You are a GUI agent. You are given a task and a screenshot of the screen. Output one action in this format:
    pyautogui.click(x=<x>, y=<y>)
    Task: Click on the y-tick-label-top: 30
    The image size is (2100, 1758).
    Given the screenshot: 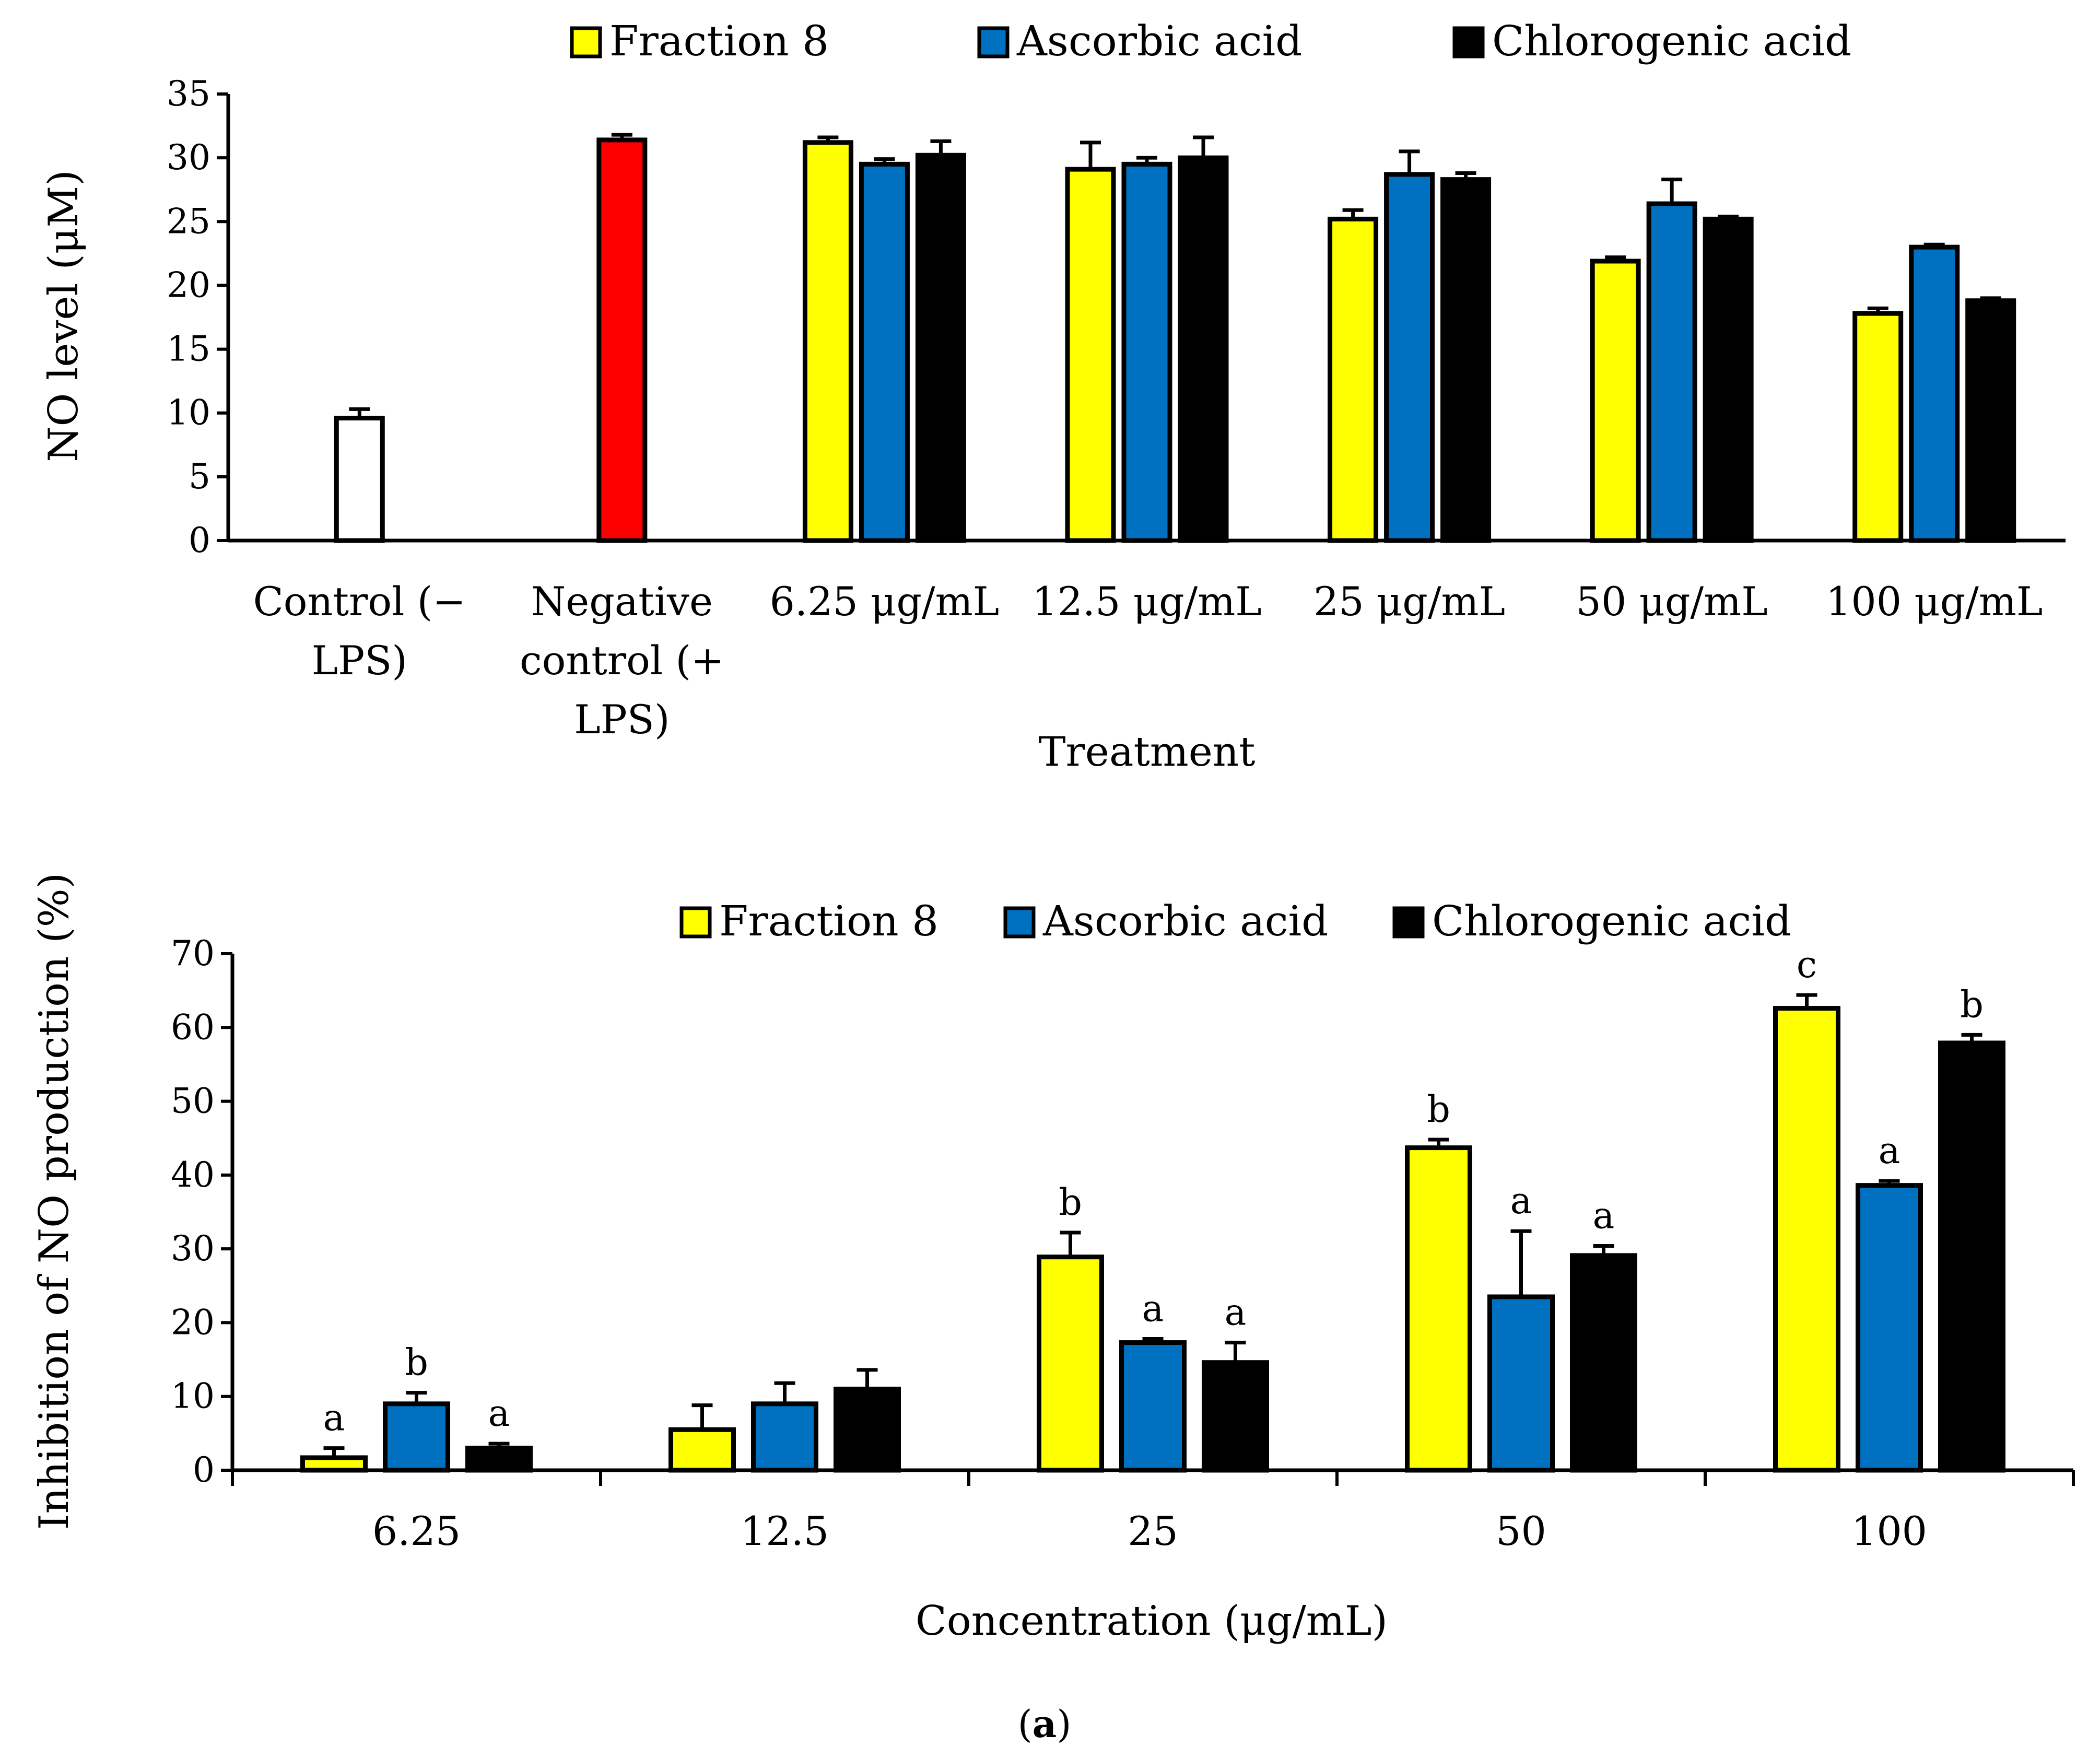 What is the action you would take?
    pyautogui.click(x=188, y=158)
    